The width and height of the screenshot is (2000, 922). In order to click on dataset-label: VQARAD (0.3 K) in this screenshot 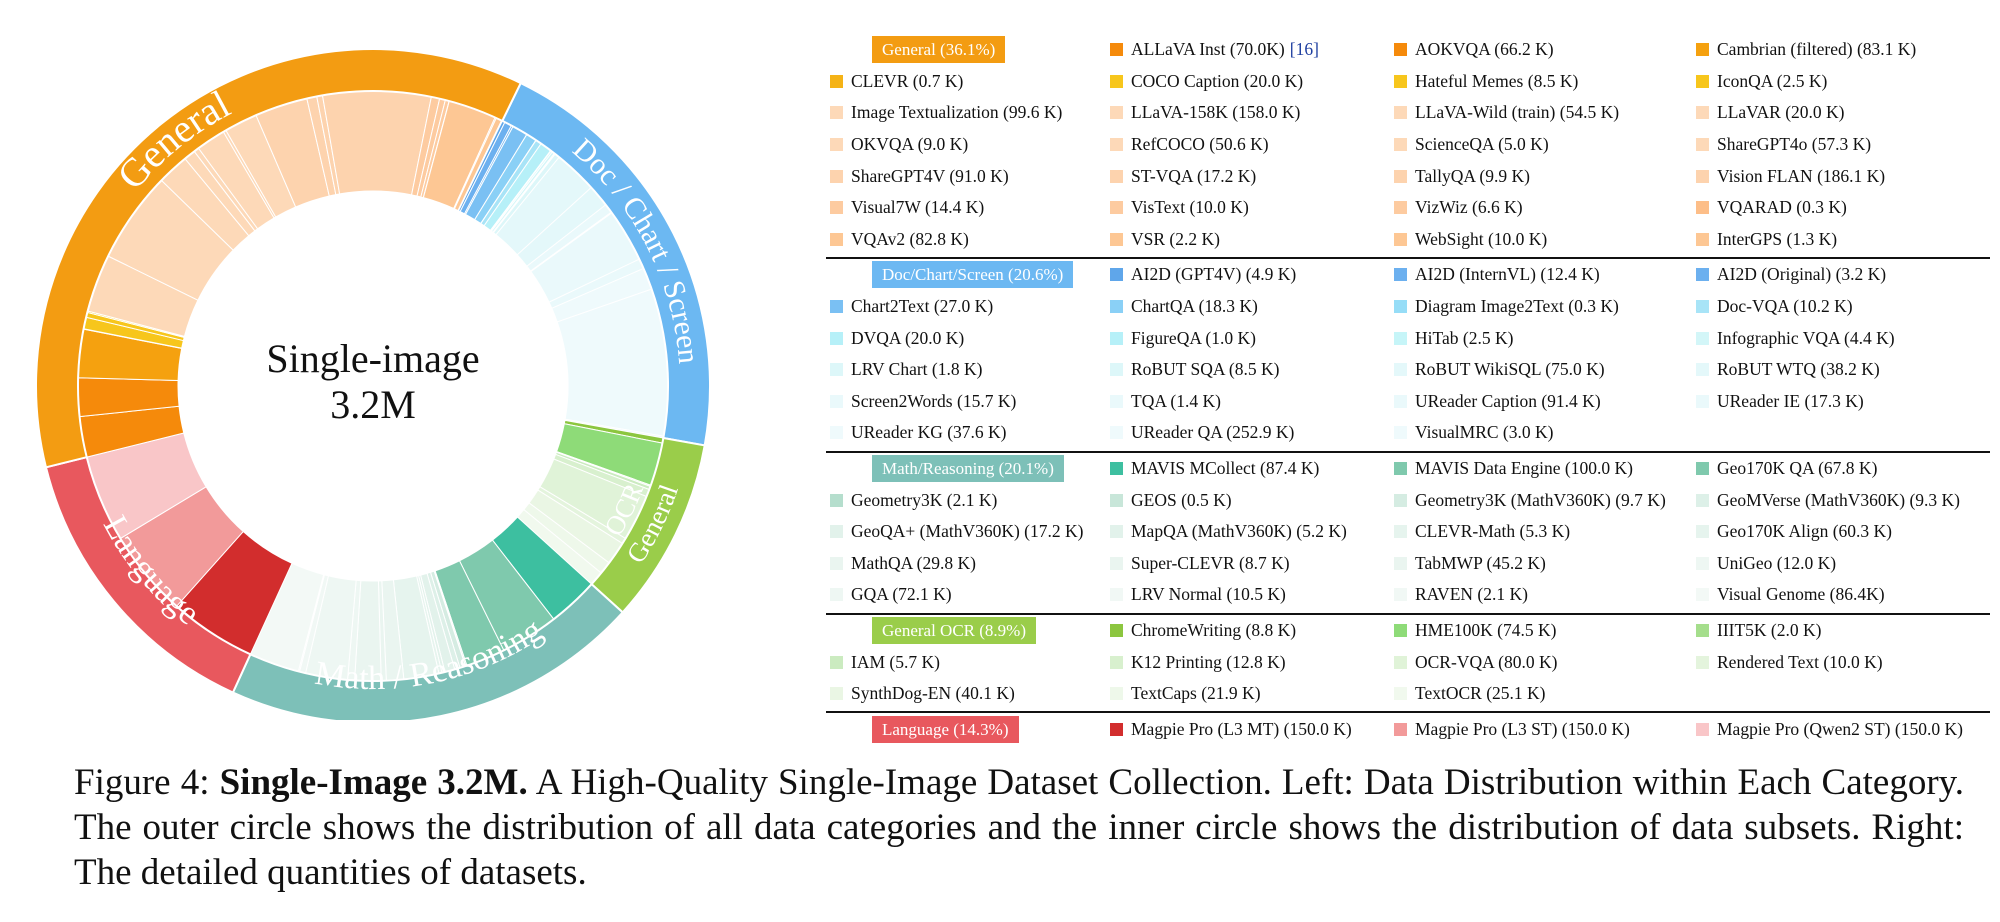, I will do `click(1782, 207)`.